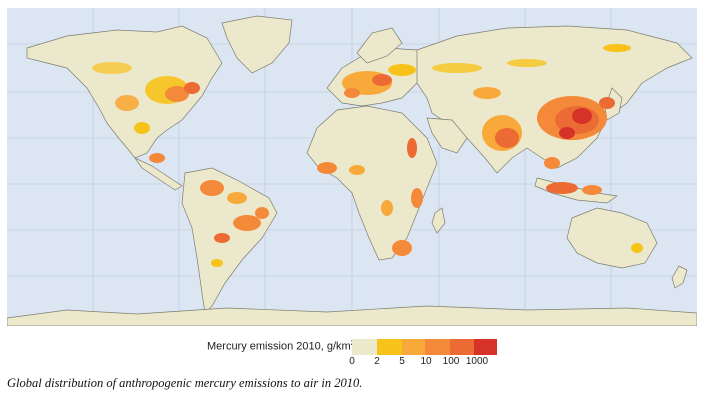 The width and height of the screenshot is (701, 400). I want to click on antarctica, so click(352, 315).